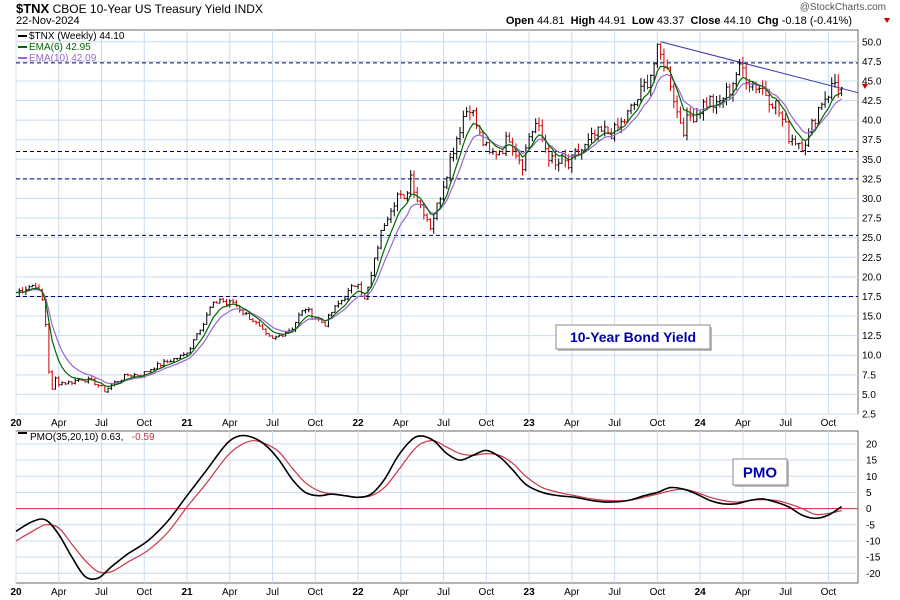  What do you see at coordinates (869, 415) in the screenshot?
I see `price-y-tick-label: 2.5` at bounding box center [869, 415].